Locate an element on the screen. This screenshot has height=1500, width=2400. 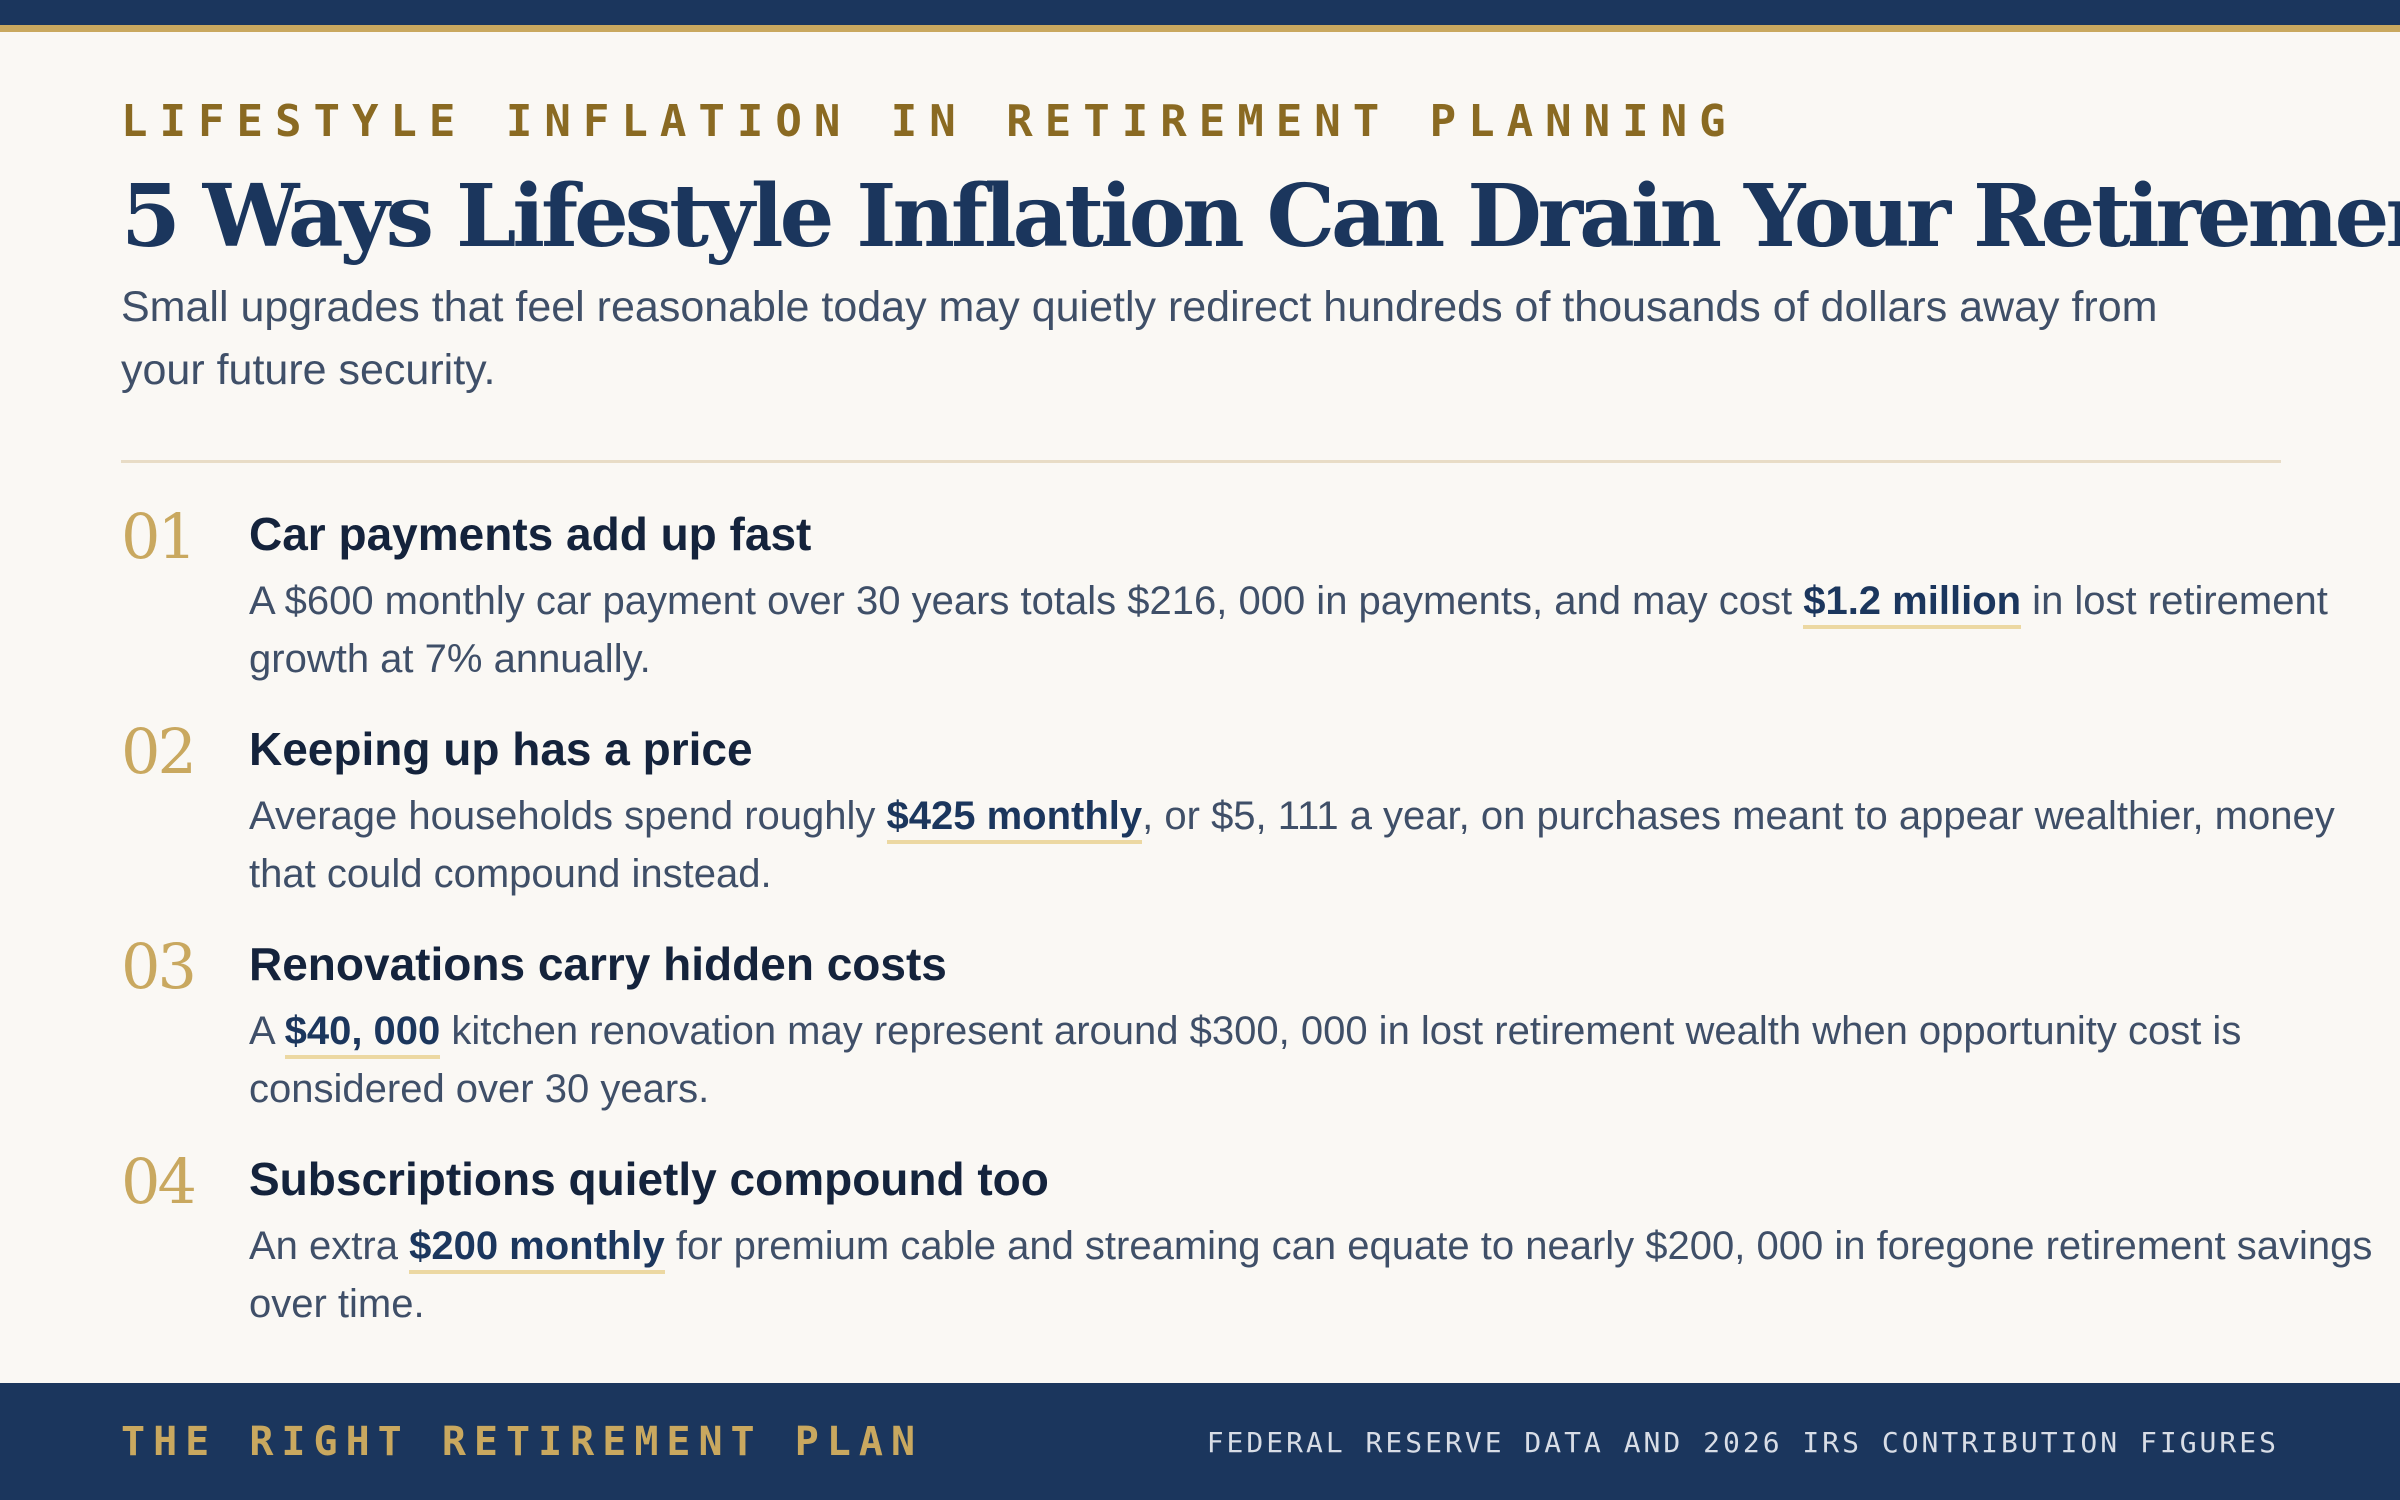
item-text-before: A is located at coordinates (267, 1031).